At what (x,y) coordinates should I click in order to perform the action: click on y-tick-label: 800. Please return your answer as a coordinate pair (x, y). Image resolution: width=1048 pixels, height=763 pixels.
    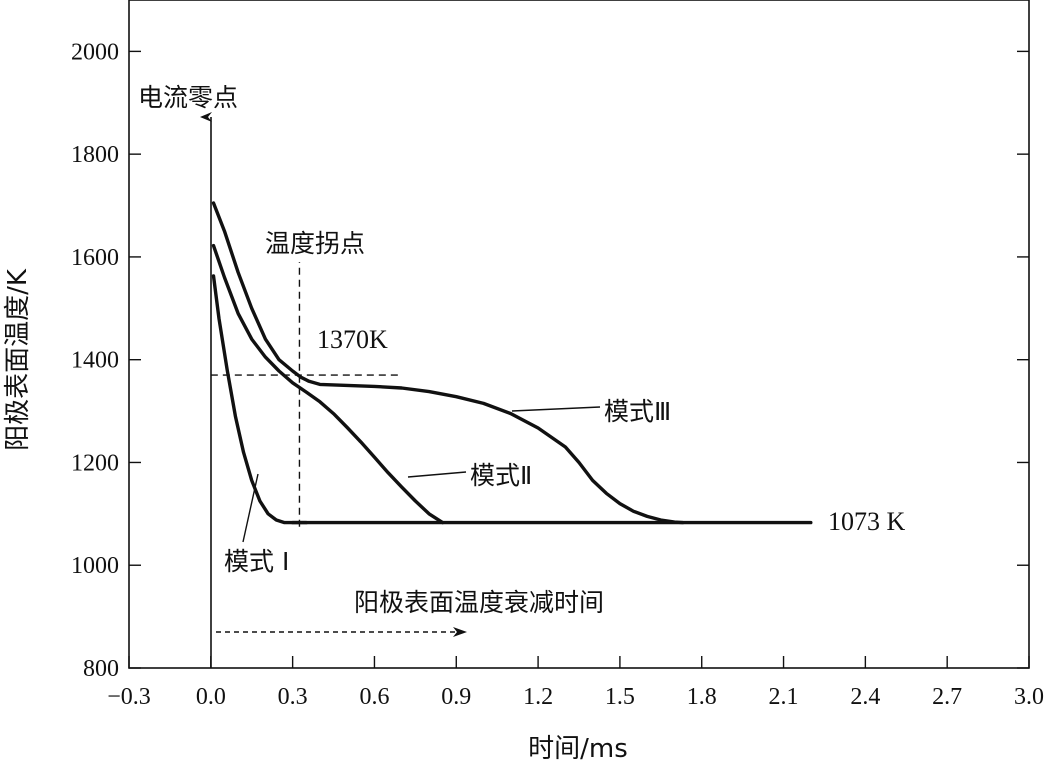
    Looking at the image, I should click on (101, 669).